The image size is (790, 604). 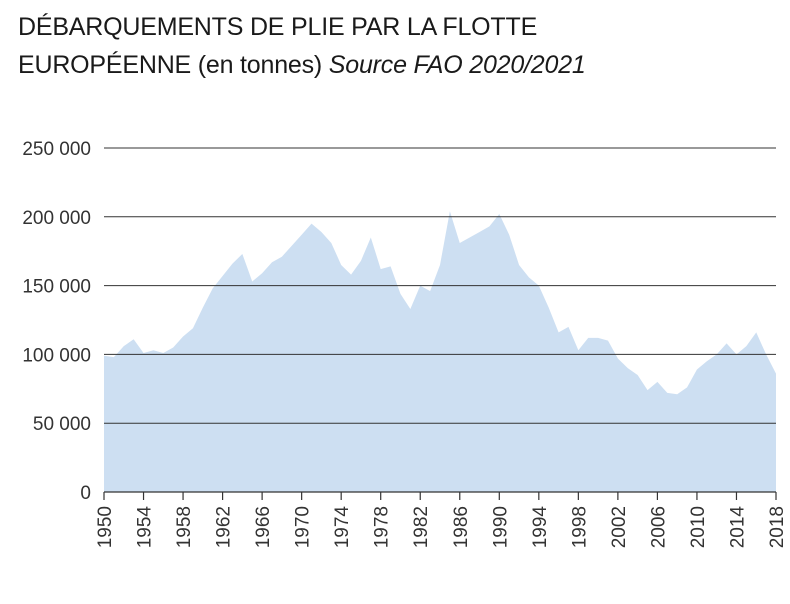 I want to click on x-tick-label: 2010, so click(x=698, y=527).